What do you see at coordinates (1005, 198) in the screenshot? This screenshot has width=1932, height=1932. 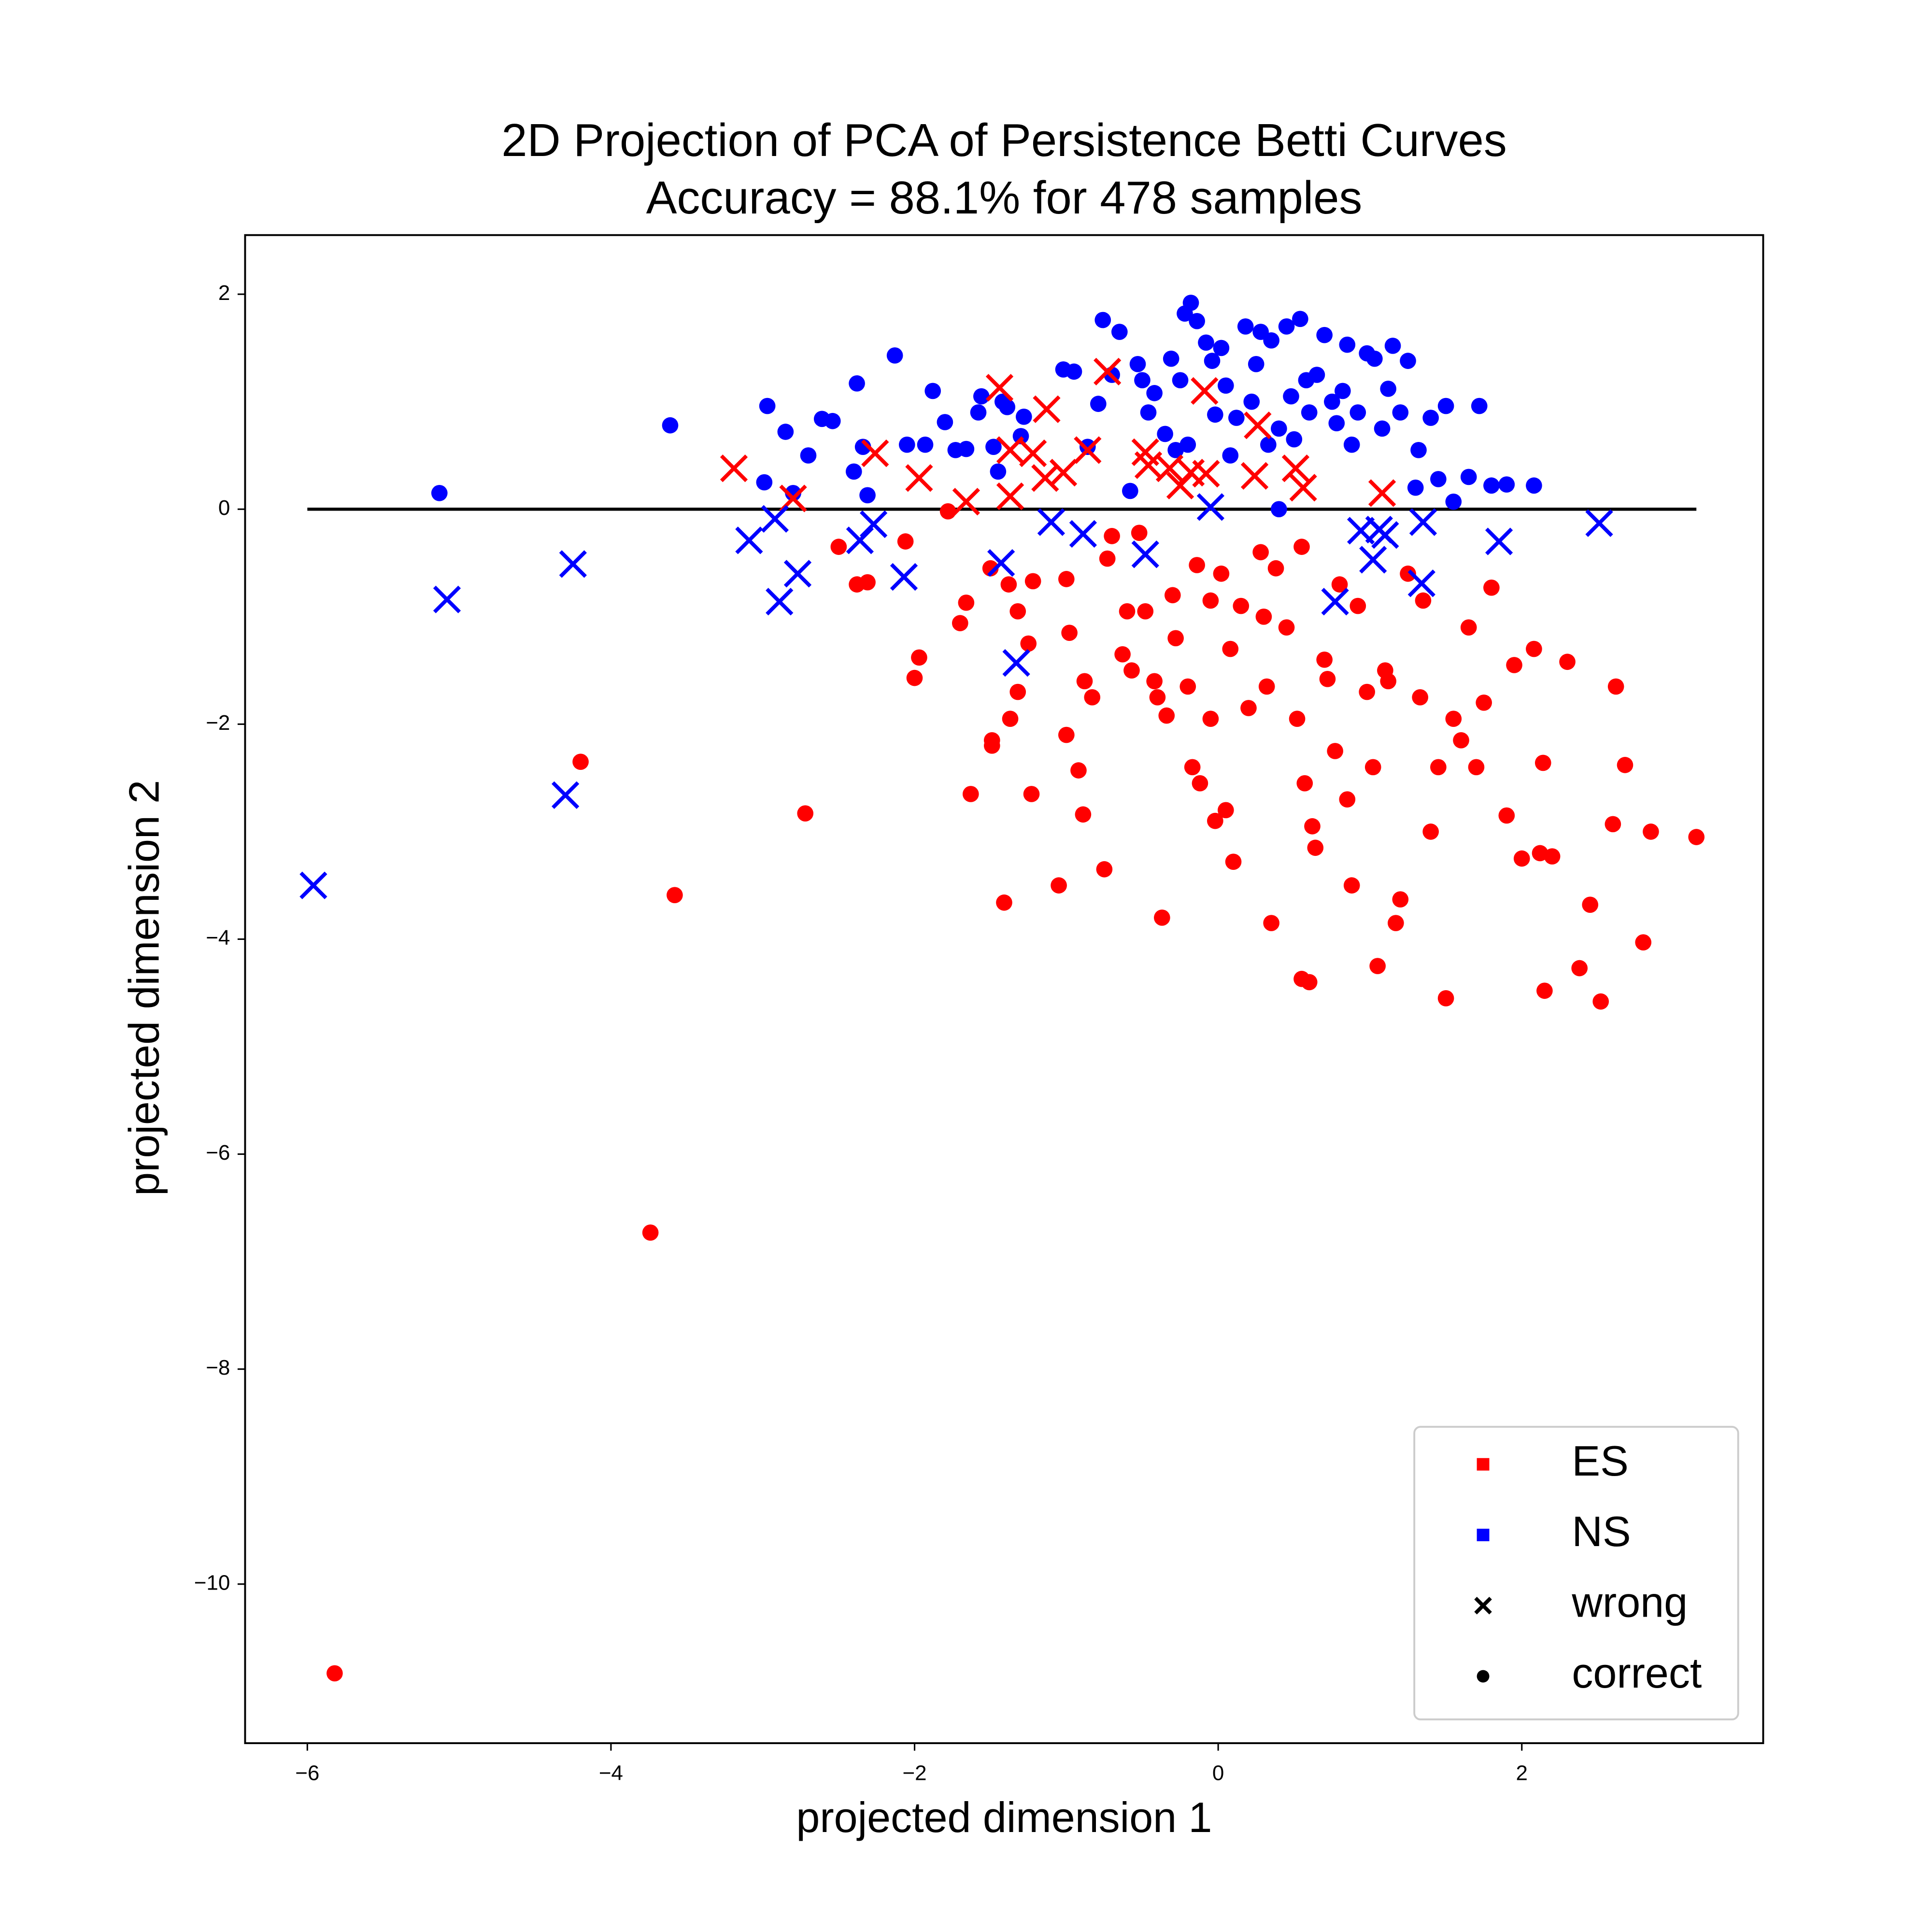 I see `chart-subtitle: Accuracy = 88.1% for 478 samples` at bounding box center [1005, 198].